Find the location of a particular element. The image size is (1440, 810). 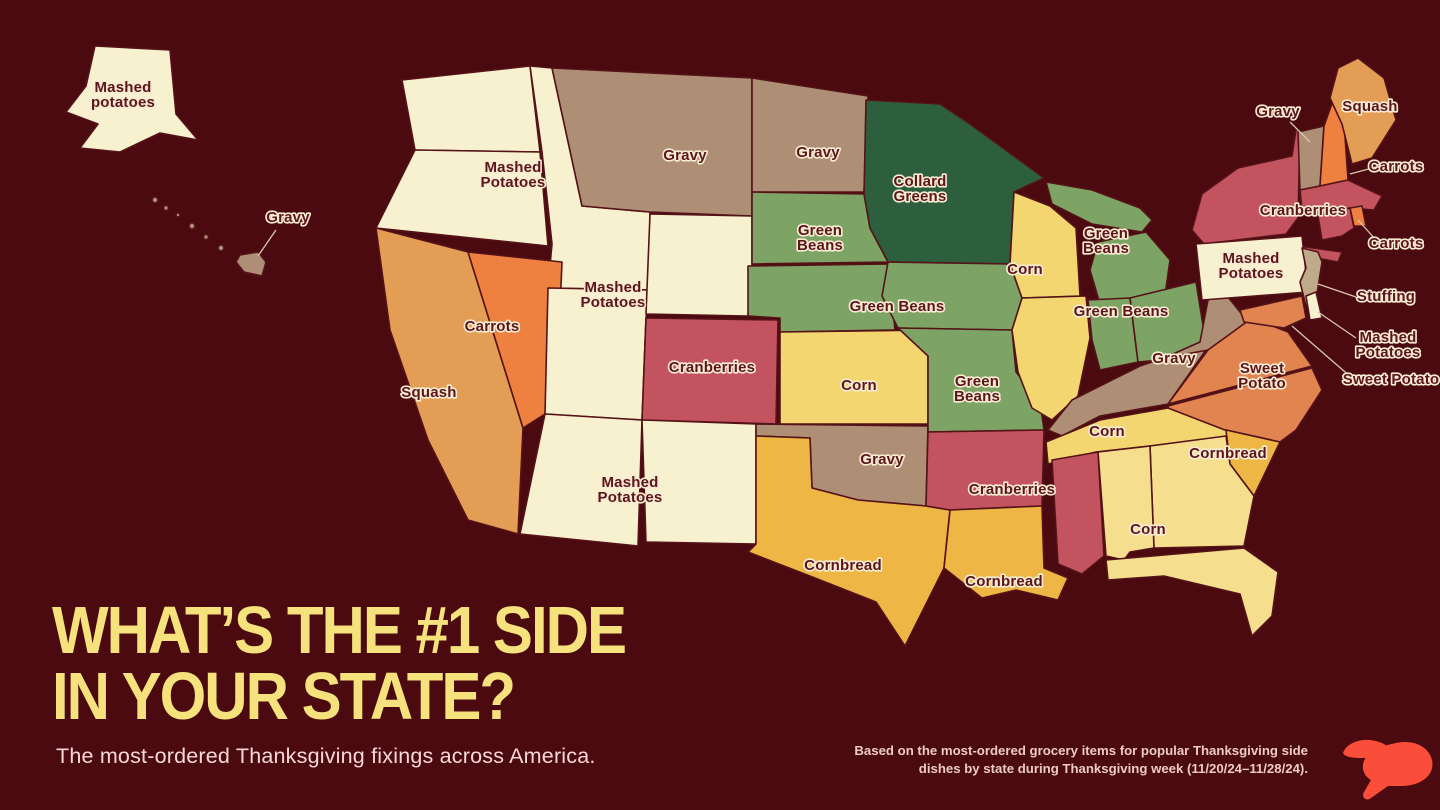

label-pa-2: Potatoes is located at coordinates (1251, 273).